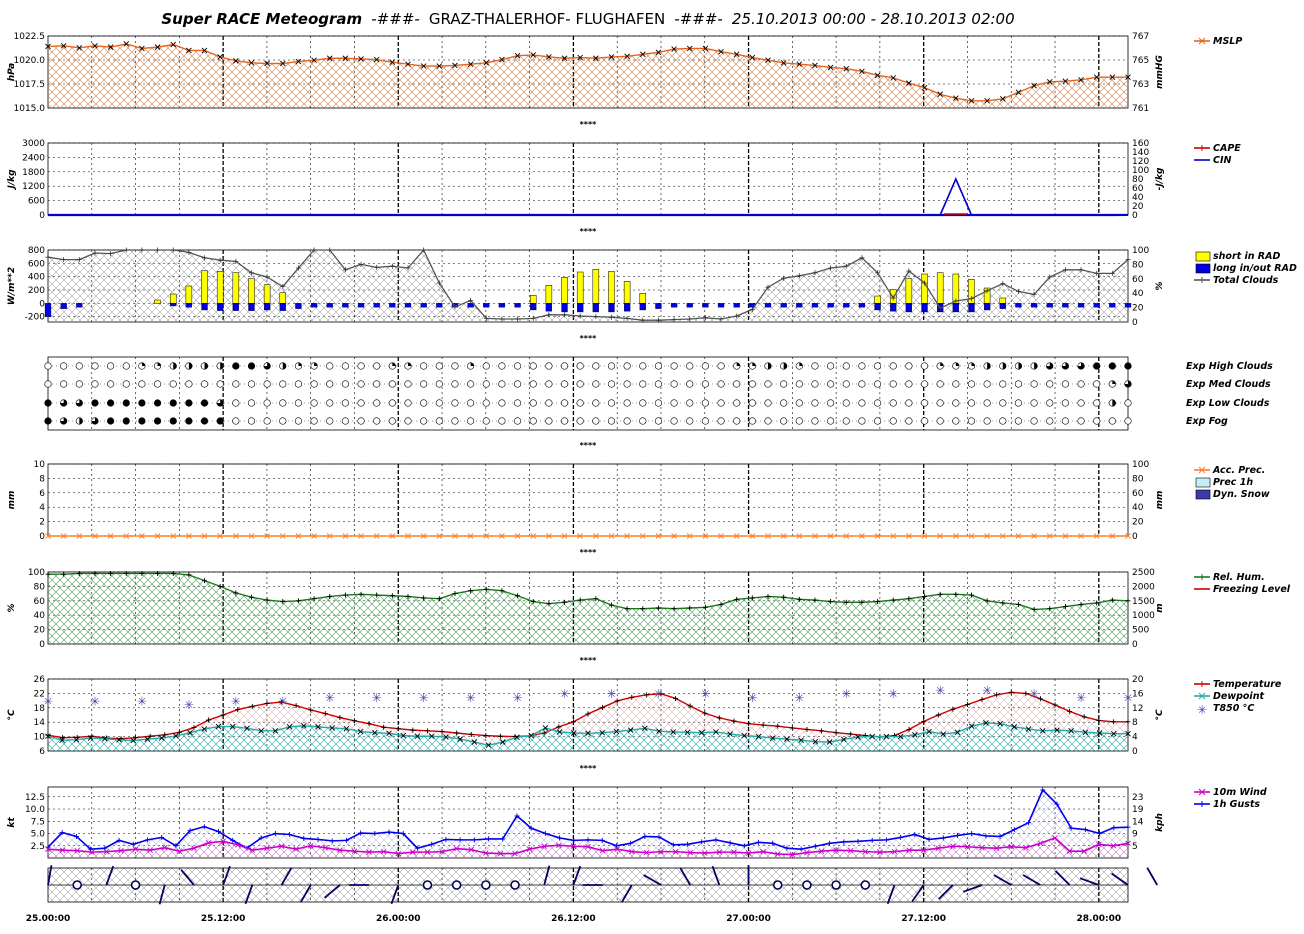 Image resolution: width=1304 pixels, height=934 pixels. What do you see at coordinates (40, 723) in the screenshot?
I see `y-tick-left: 14` at bounding box center [40, 723].